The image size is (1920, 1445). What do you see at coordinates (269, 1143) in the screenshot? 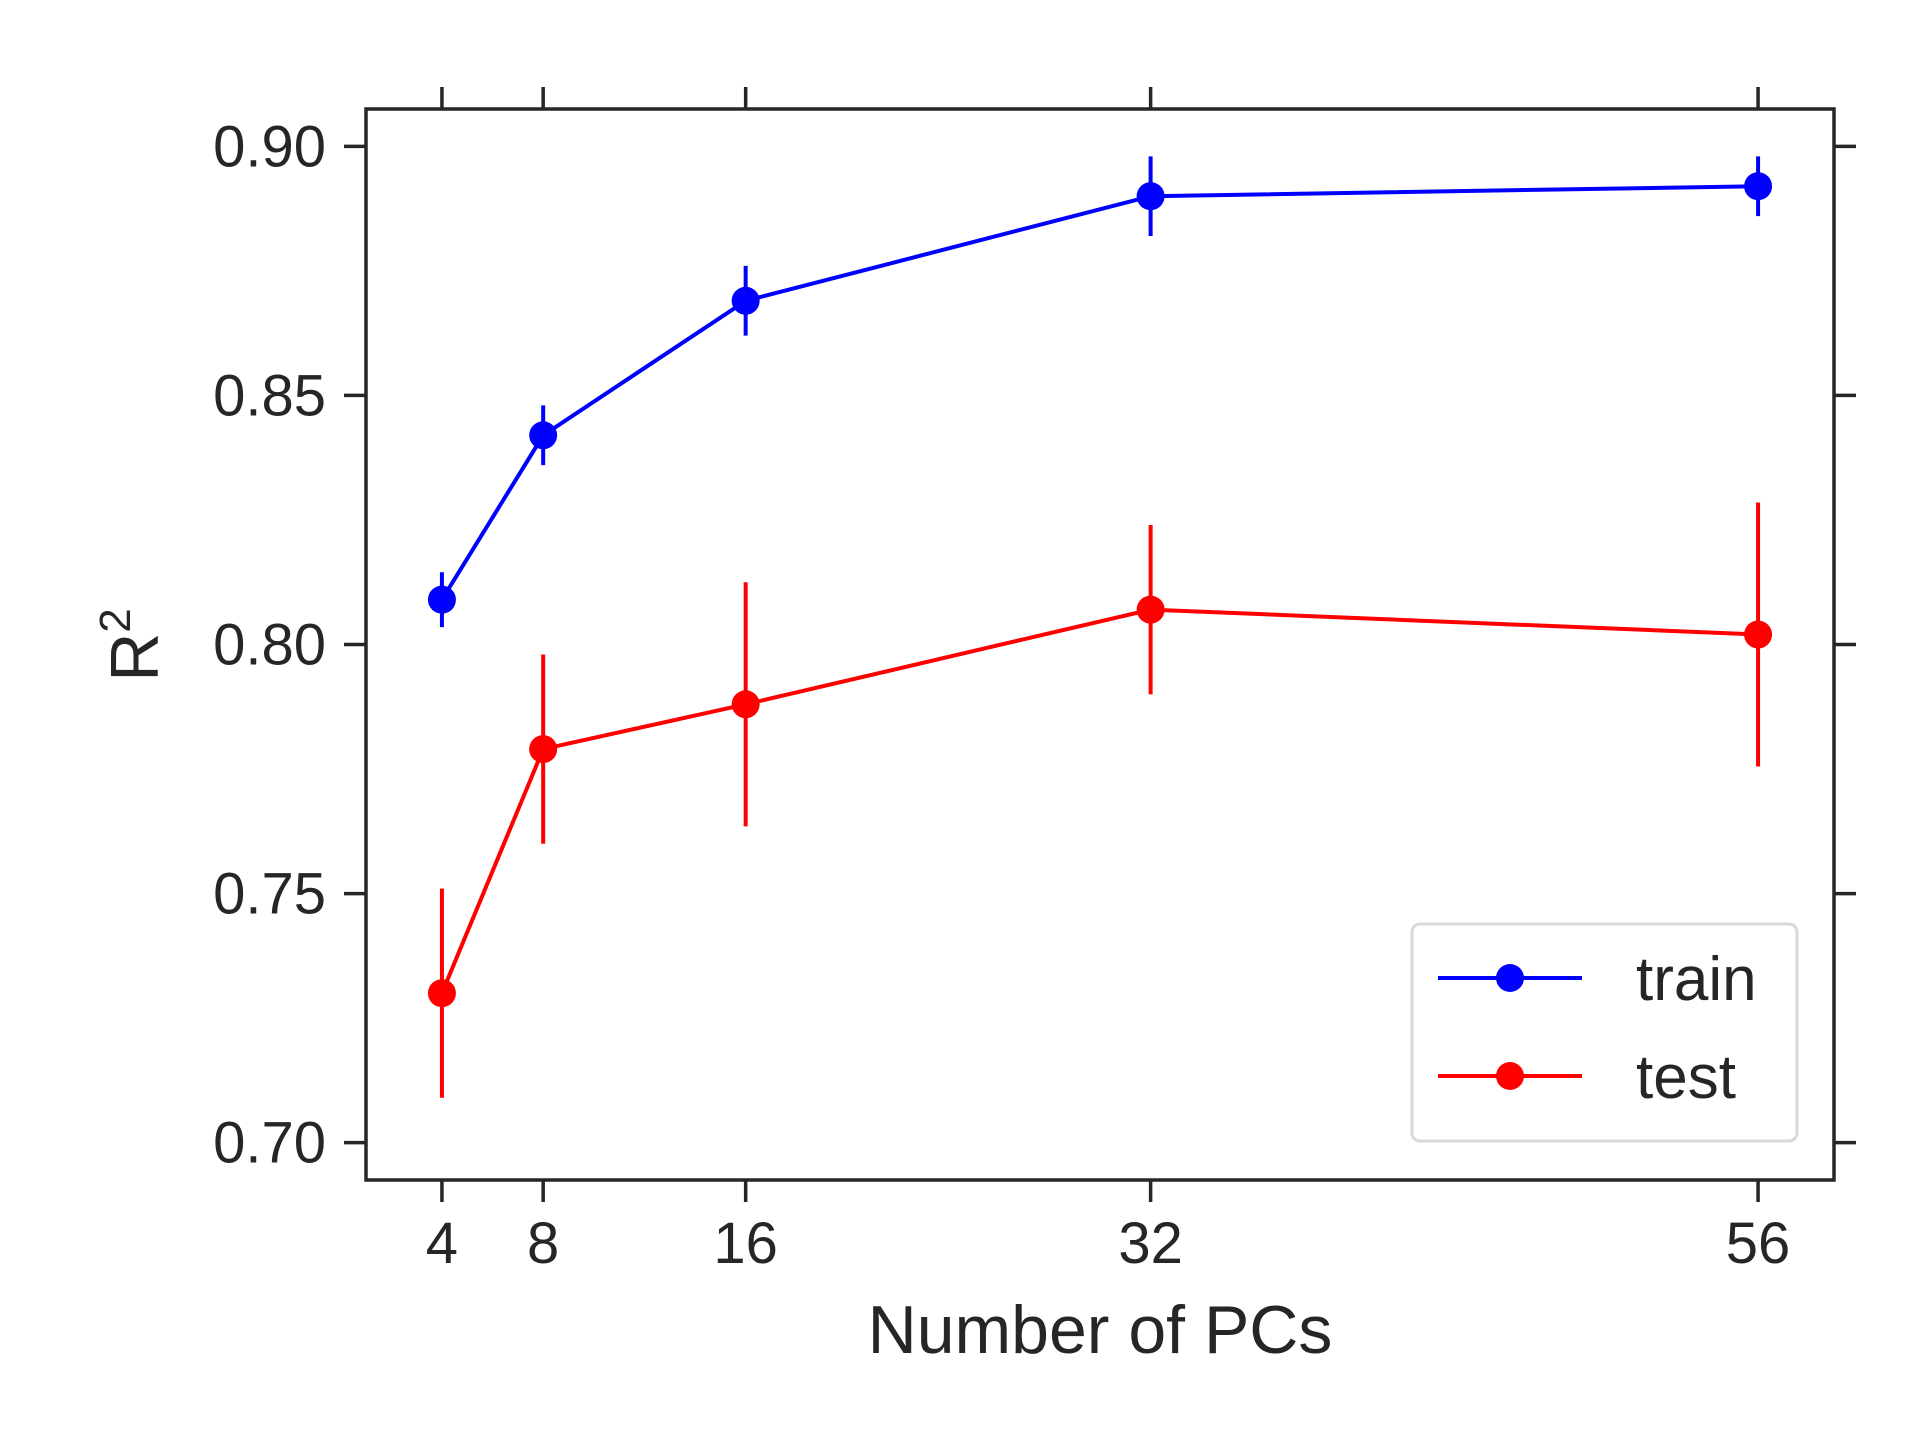
I see `y-tick-label: 0.70` at bounding box center [269, 1143].